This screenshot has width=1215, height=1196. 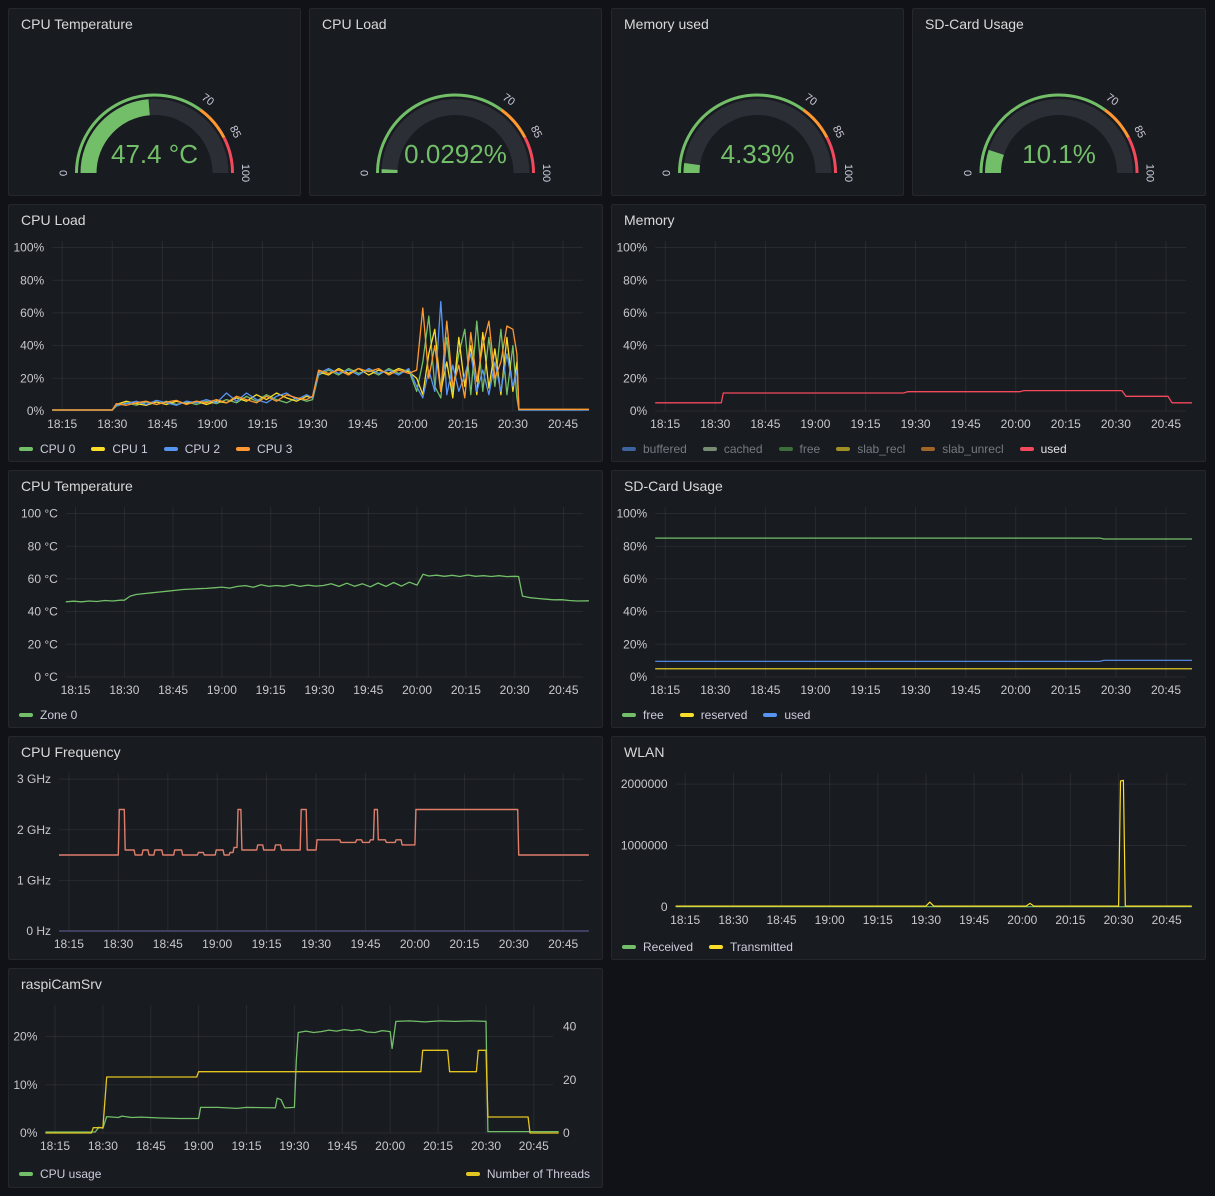 What do you see at coordinates (649, 220) in the screenshot?
I see `panel-title: Memory` at bounding box center [649, 220].